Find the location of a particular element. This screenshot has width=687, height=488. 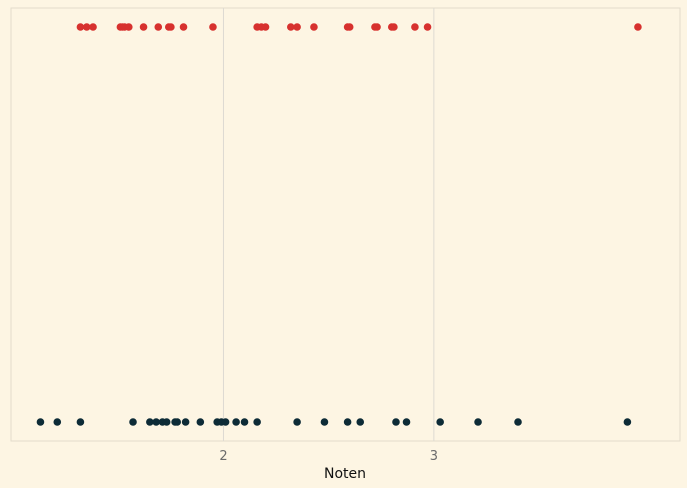

x-tick-label: 3 is located at coordinates (434, 456).